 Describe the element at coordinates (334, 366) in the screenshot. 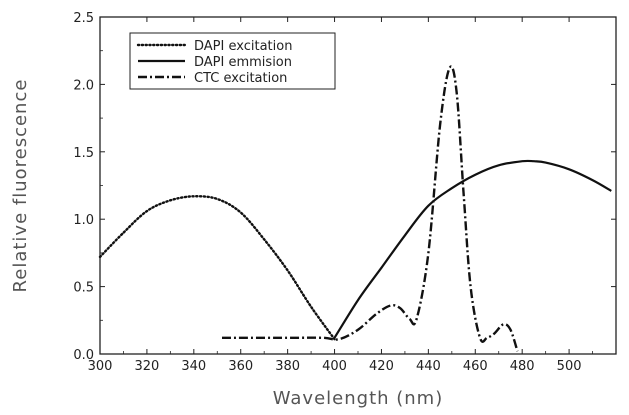

I see `x-tick-label: 400` at that location.